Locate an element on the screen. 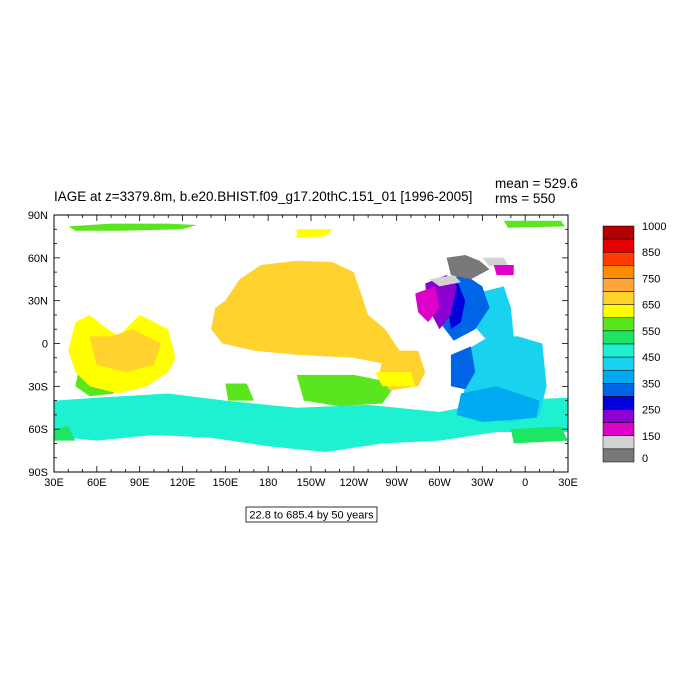  colorbar-label: 450 is located at coordinates (651, 358).